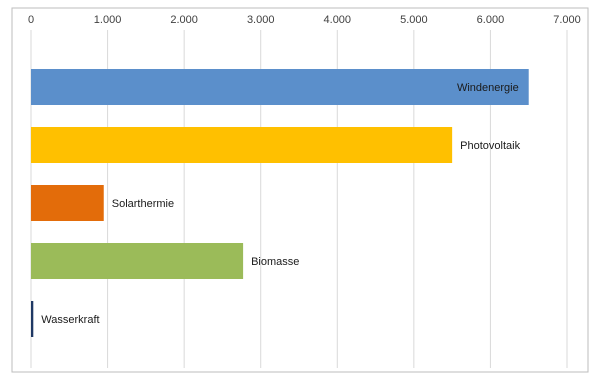 Image resolution: width=593 pixels, height=381 pixels. What do you see at coordinates (70, 320) in the screenshot?
I see `bar-label-wasserkraft: Wasserkraft` at bounding box center [70, 320].